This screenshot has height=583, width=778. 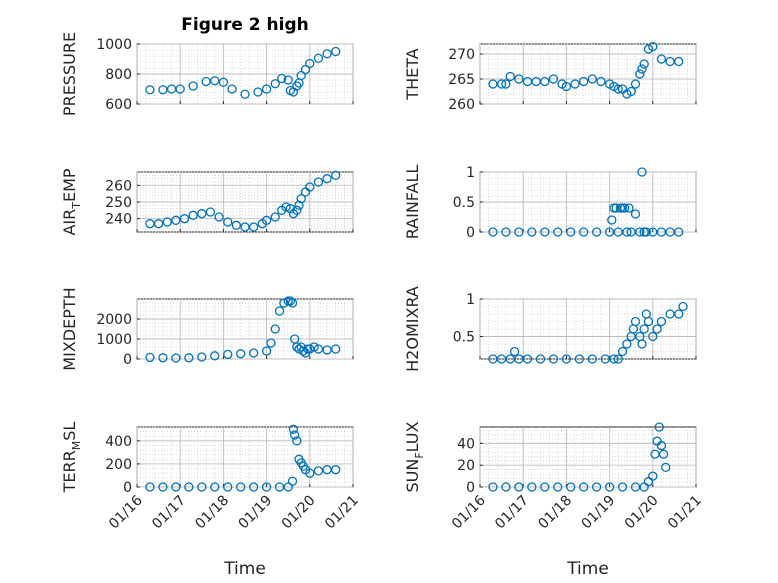 I want to click on y-tick-label: 800, so click(x=118, y=75).